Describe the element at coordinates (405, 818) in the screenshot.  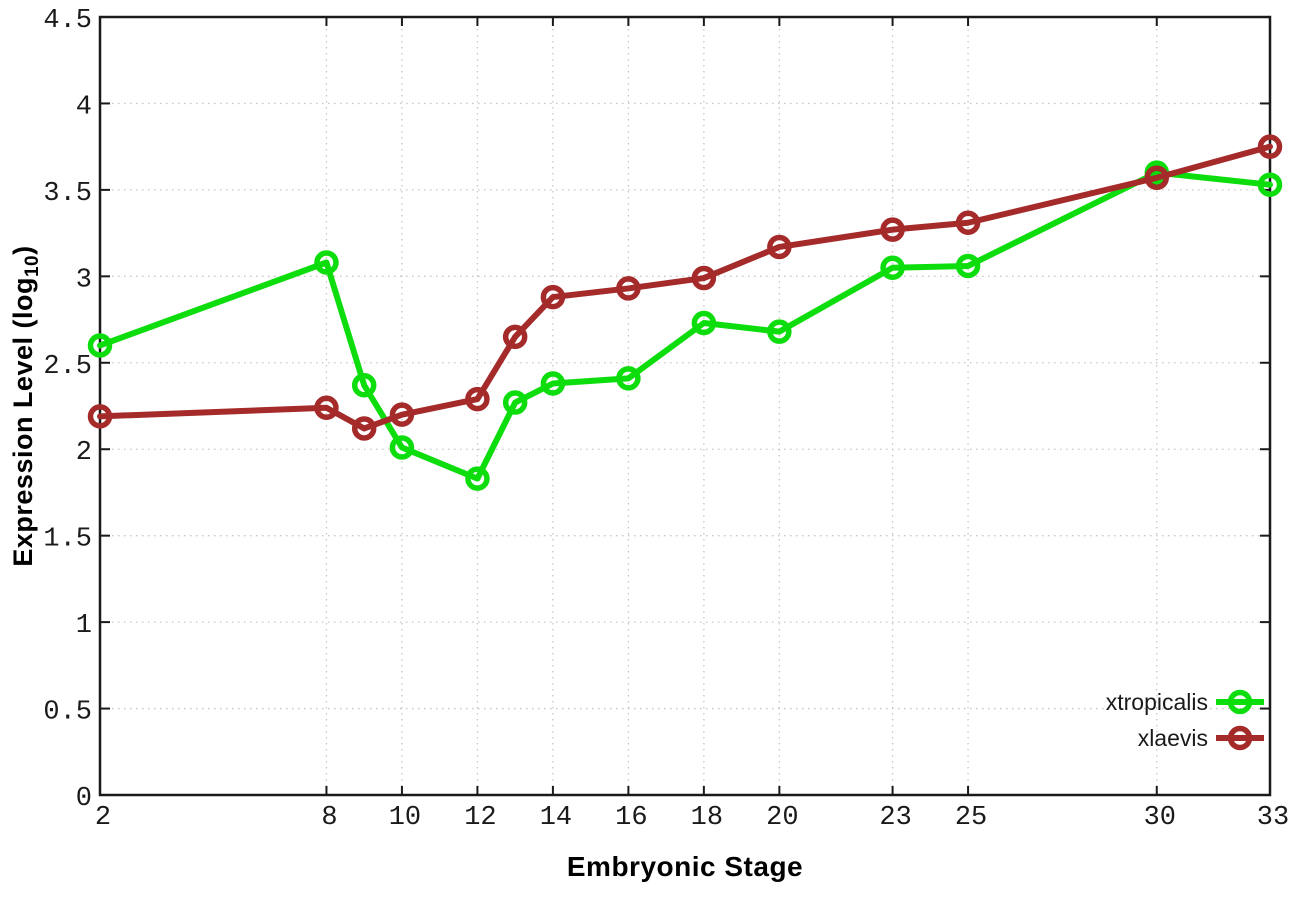
I see `x-axis-tick-label: 10` at that location.